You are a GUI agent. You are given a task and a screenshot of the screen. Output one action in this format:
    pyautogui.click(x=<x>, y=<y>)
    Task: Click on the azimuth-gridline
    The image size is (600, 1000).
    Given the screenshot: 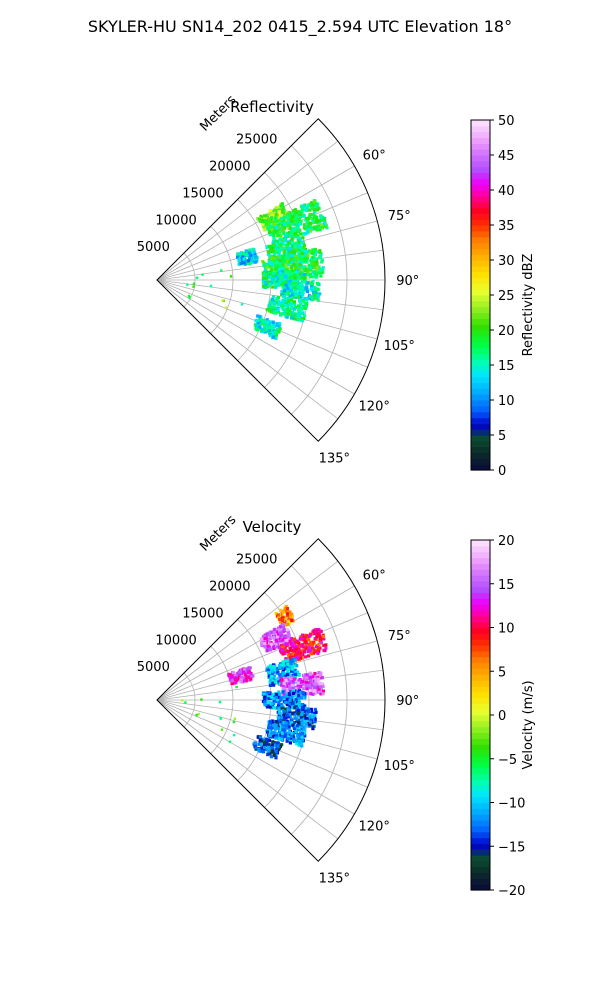 What is the action you would take?
    pyautogui.click(x=270, y=715)
    